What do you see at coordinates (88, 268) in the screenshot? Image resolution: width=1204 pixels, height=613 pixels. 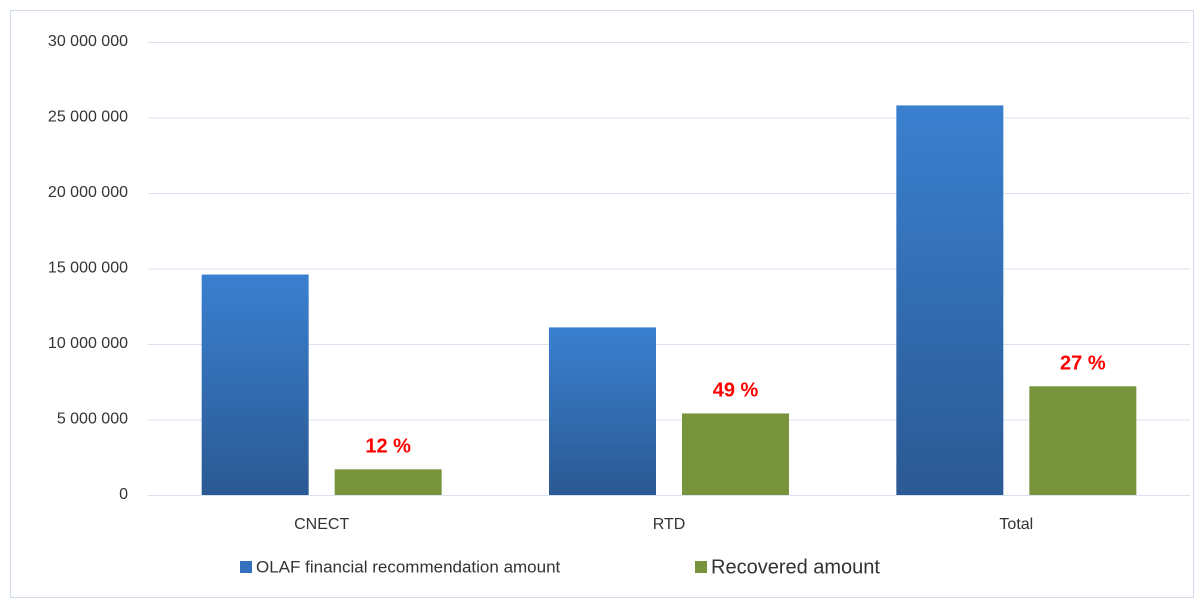 I see `y-tick-label: 15 000 000` at bounding box center [88, 268].